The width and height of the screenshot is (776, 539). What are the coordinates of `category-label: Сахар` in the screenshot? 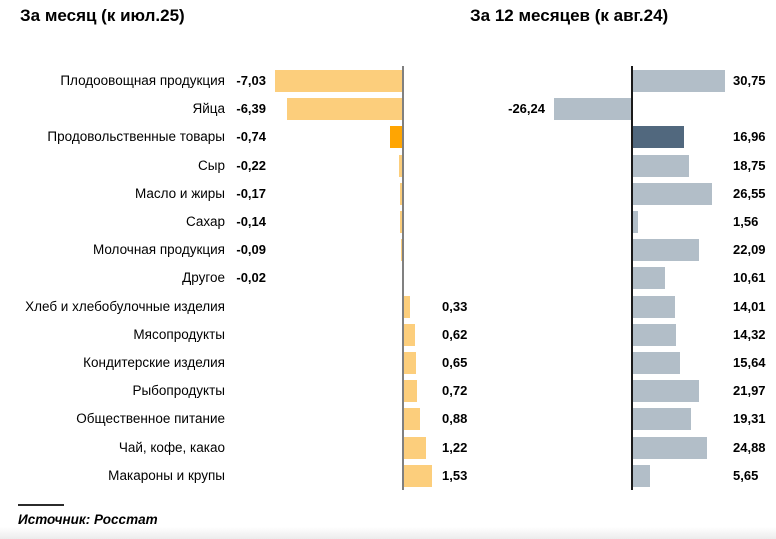 It's located at (205, 221).